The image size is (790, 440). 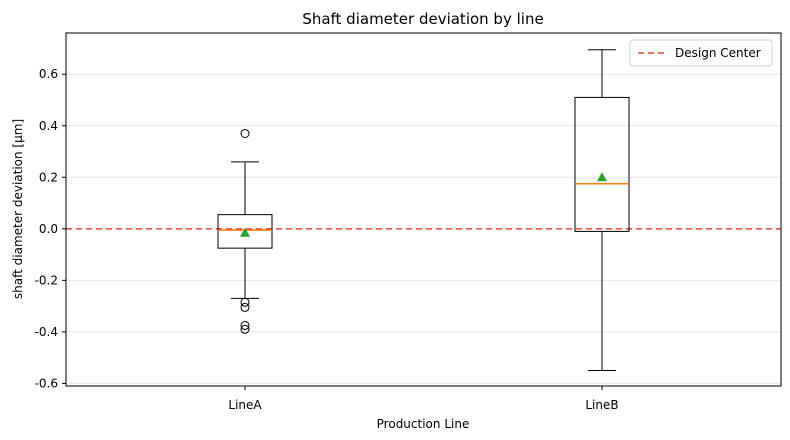 I want to click on legend-frame, so click(x=701, y=53).